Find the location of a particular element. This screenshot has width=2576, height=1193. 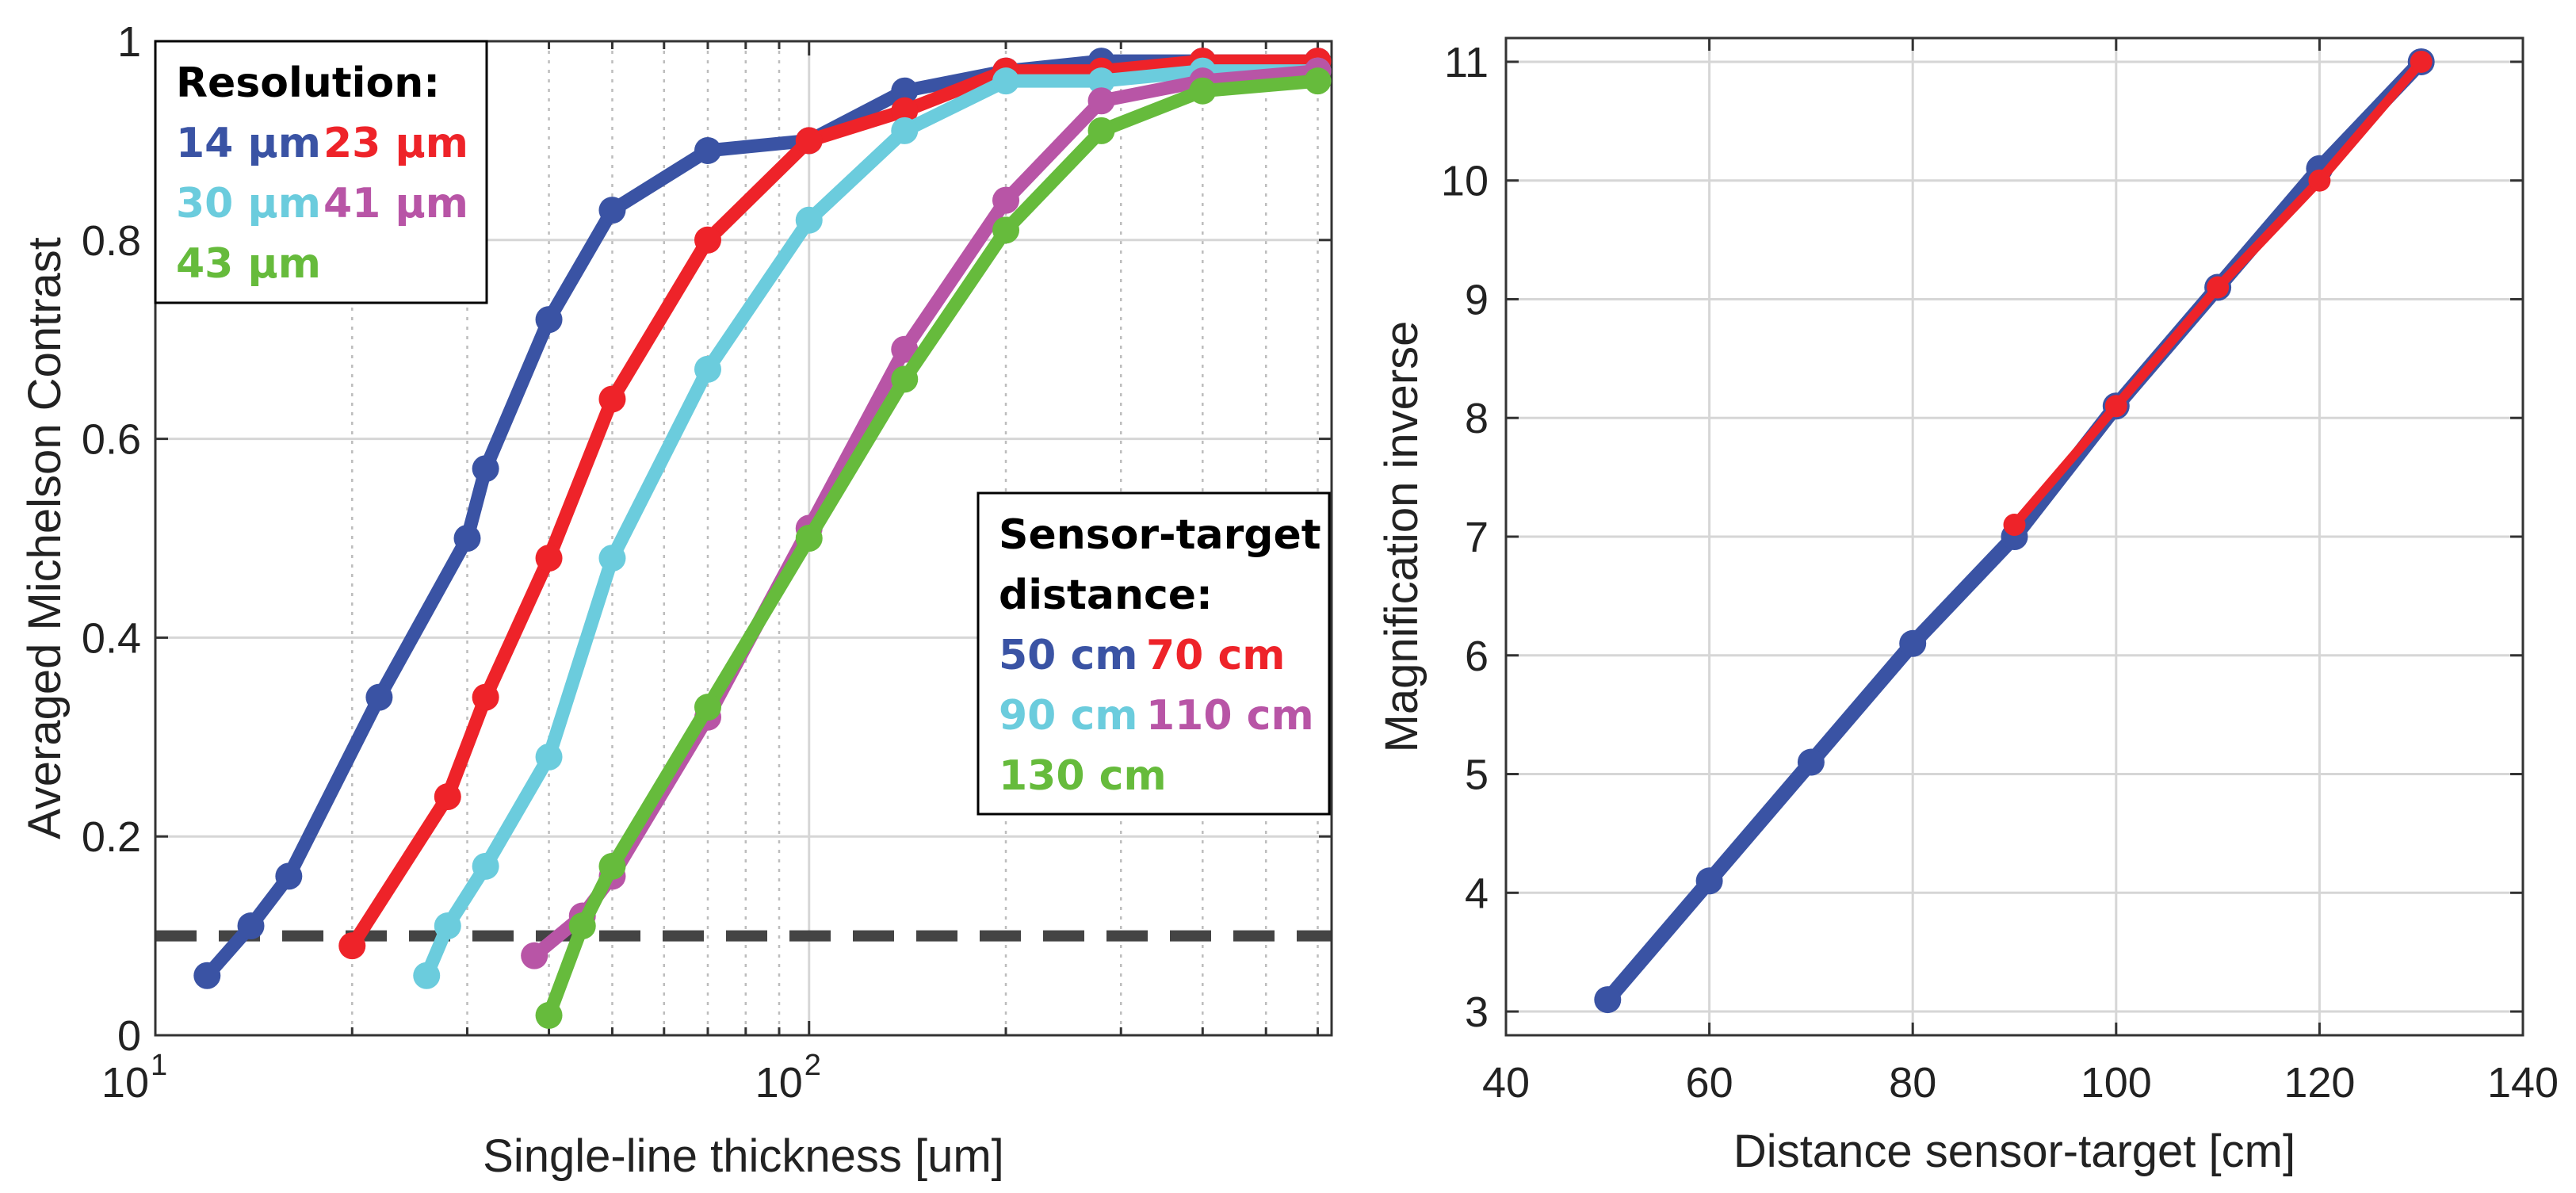

legend-item: 23 µm is located at coordinates (395, 143).